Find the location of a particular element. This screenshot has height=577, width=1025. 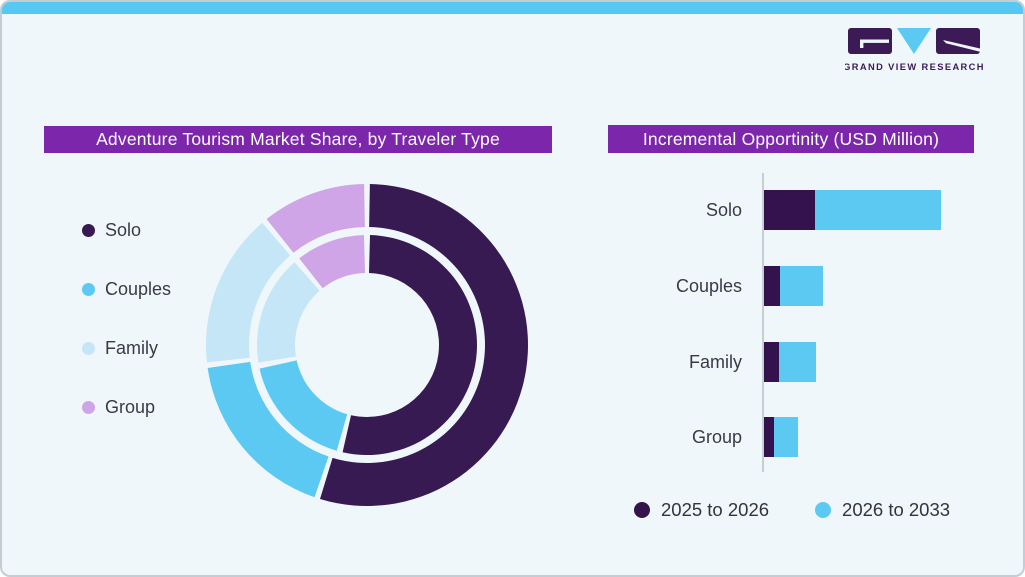

donut-outer-ring-segment-couples is located at coordinates (268, 429).